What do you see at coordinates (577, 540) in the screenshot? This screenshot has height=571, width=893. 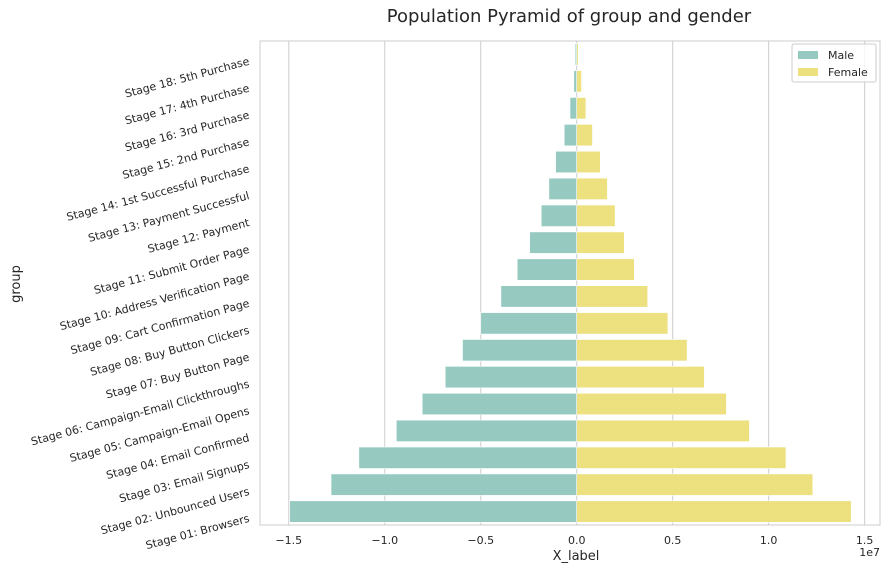 I see `x-tick-label: 0.0` at bounding box center [577, 540].